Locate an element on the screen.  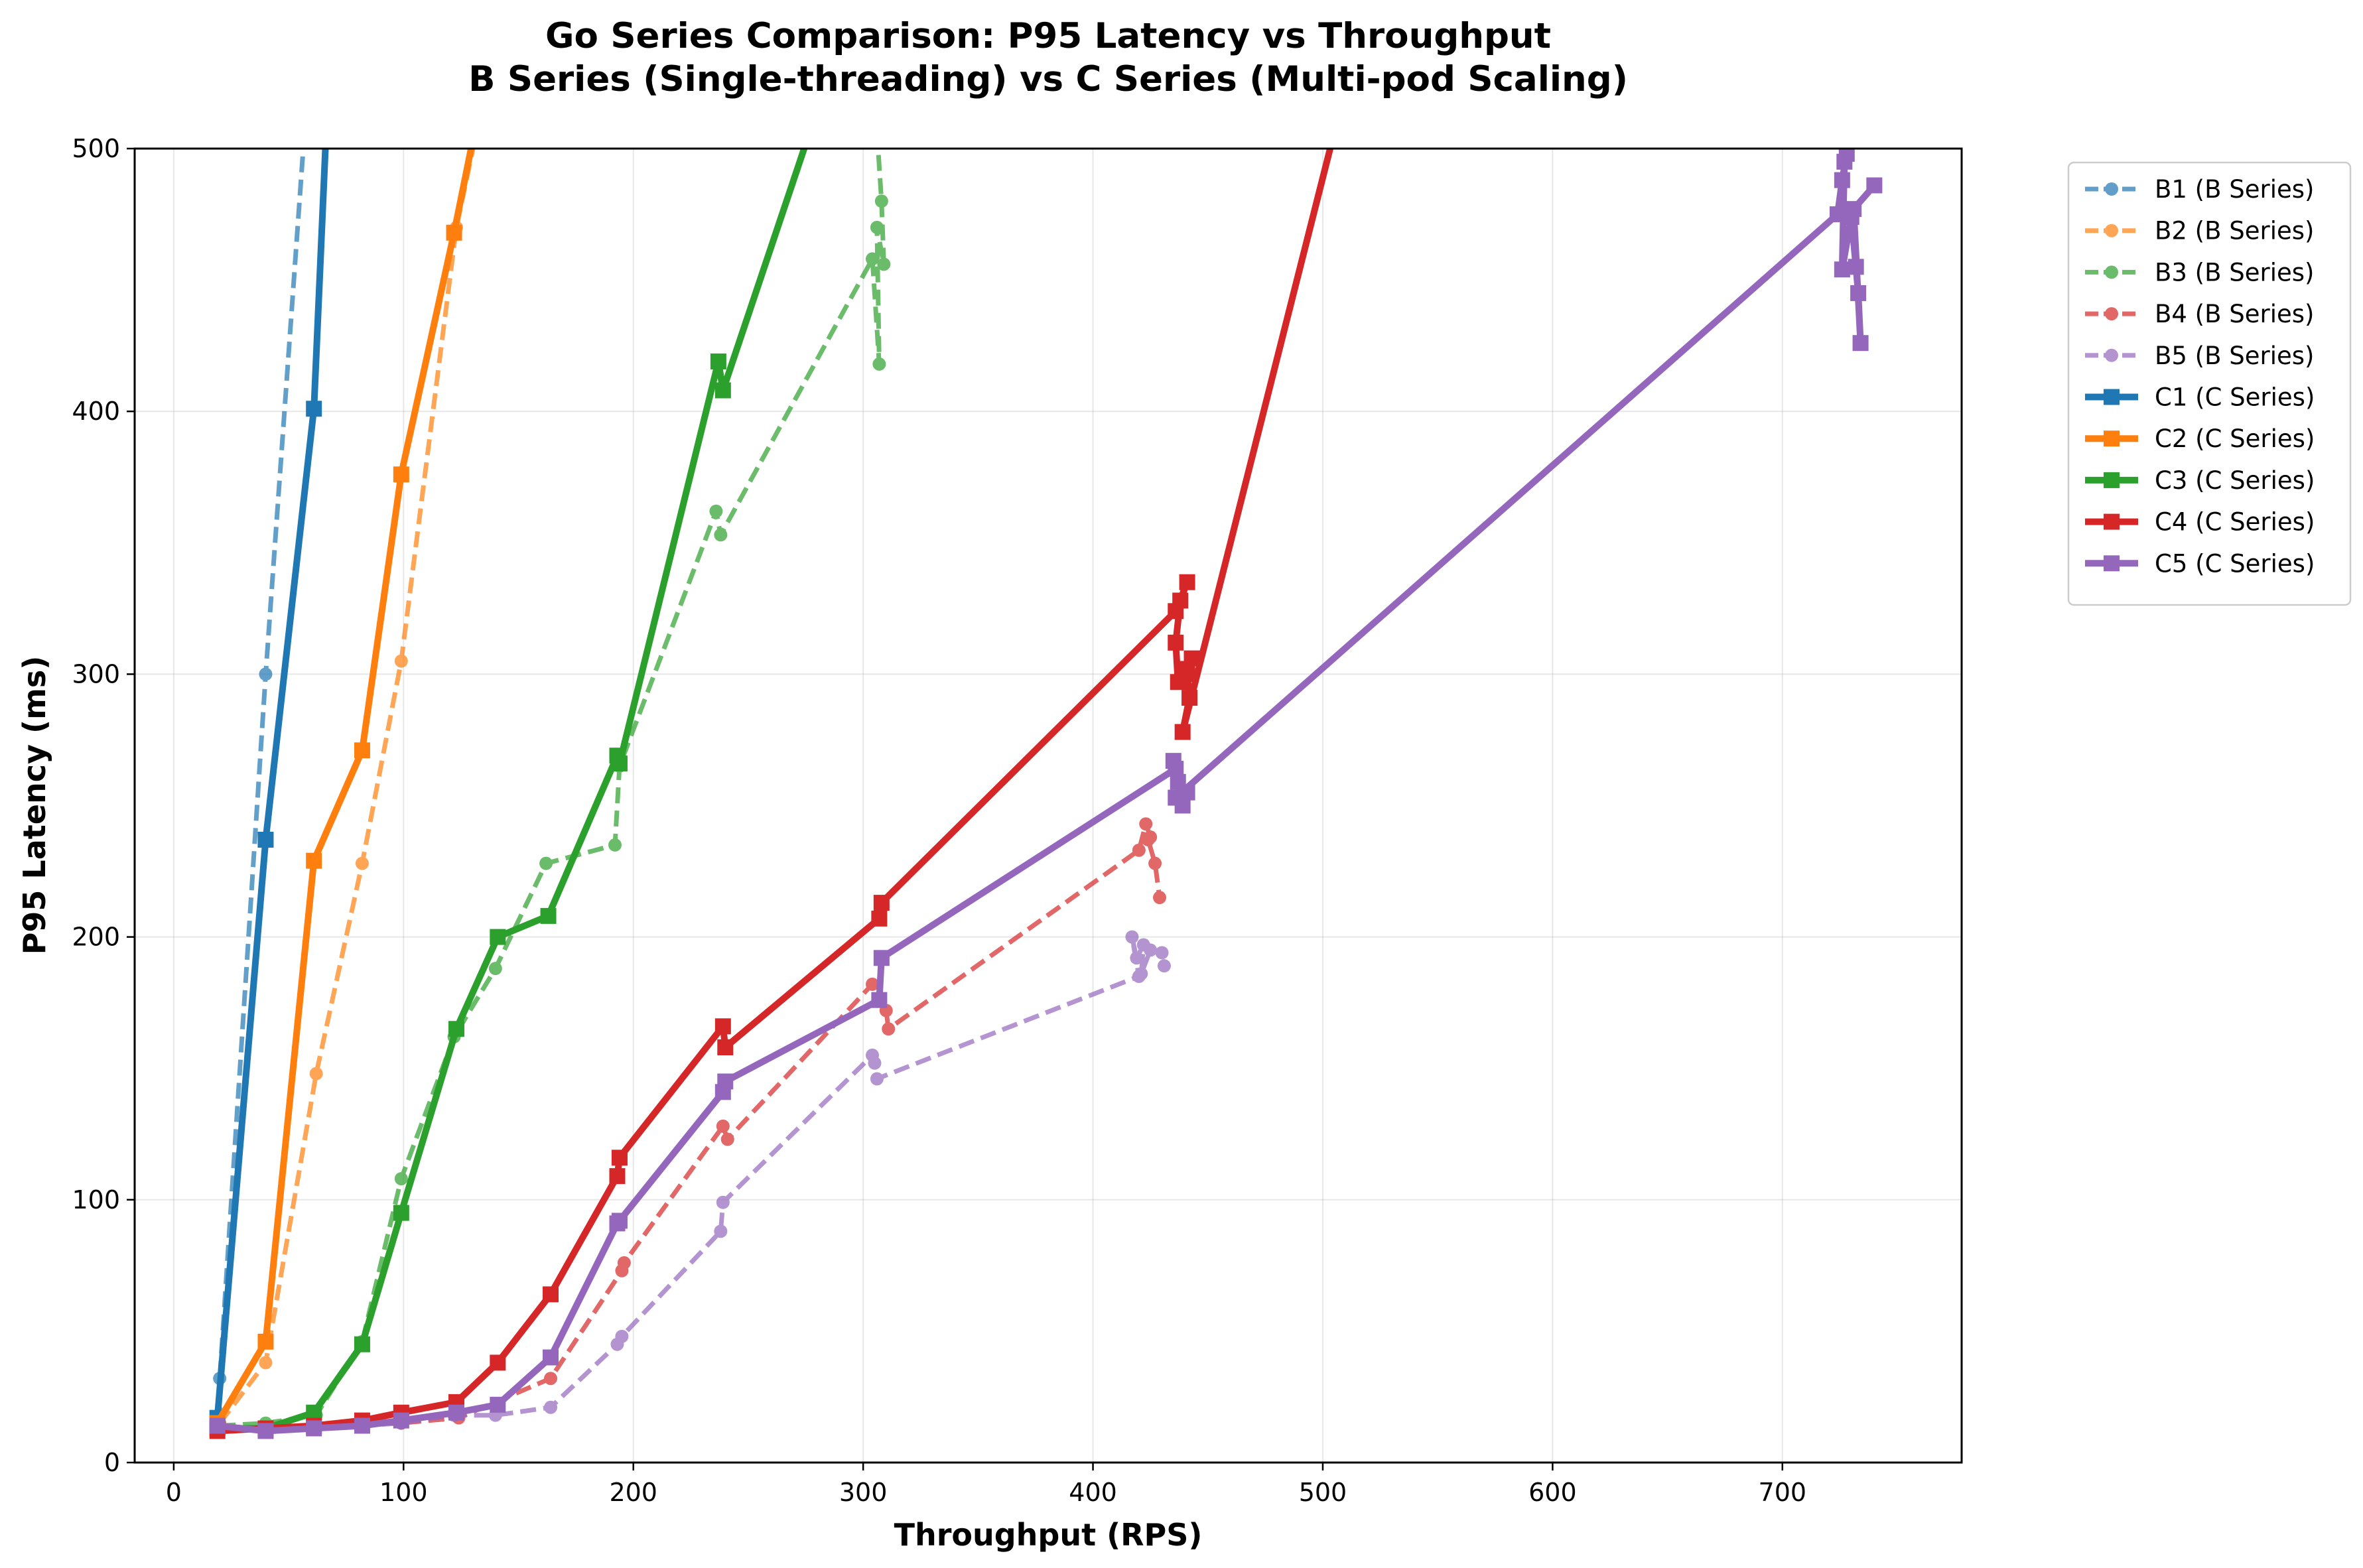
x-tick-label: 500 is located at coordinates (1323, 1492).